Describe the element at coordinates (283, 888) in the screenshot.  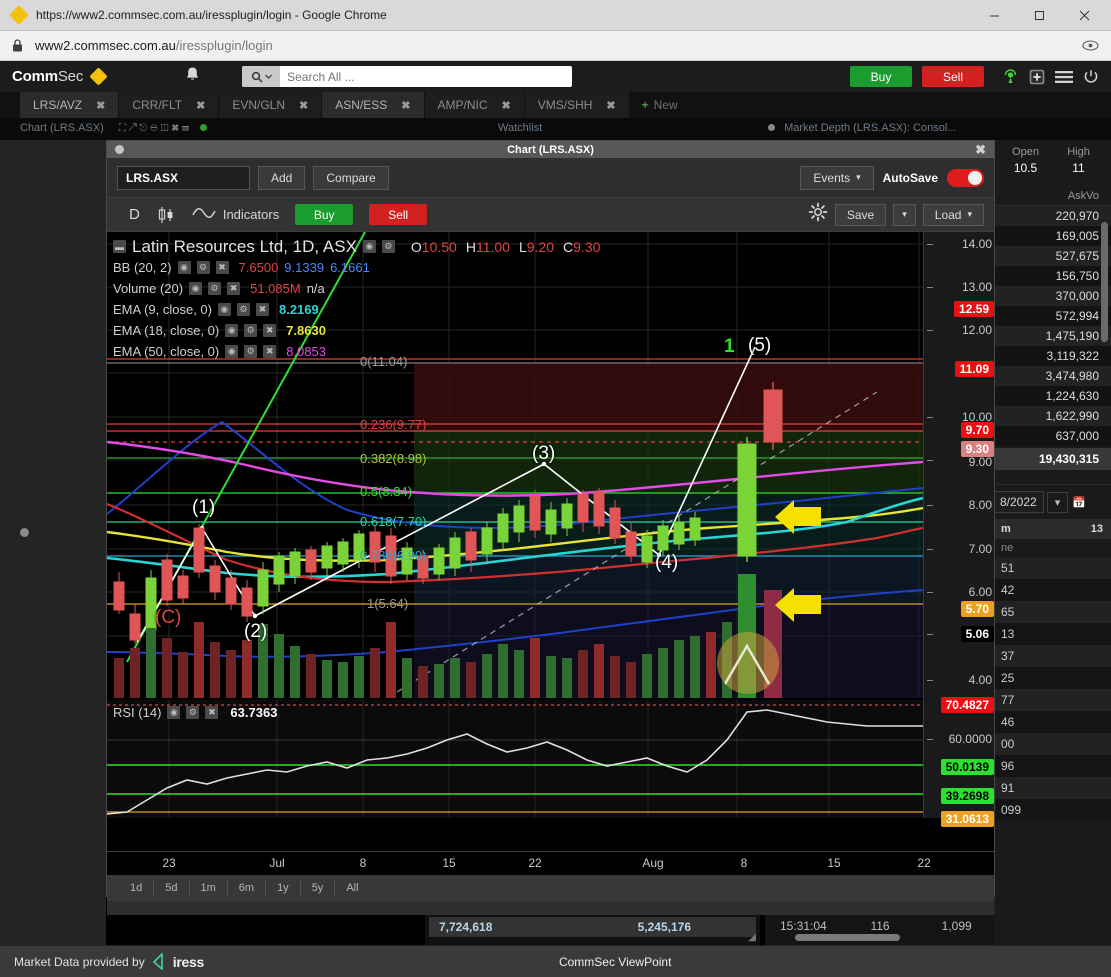
I see `timeframe-1y: 1y` at that location.